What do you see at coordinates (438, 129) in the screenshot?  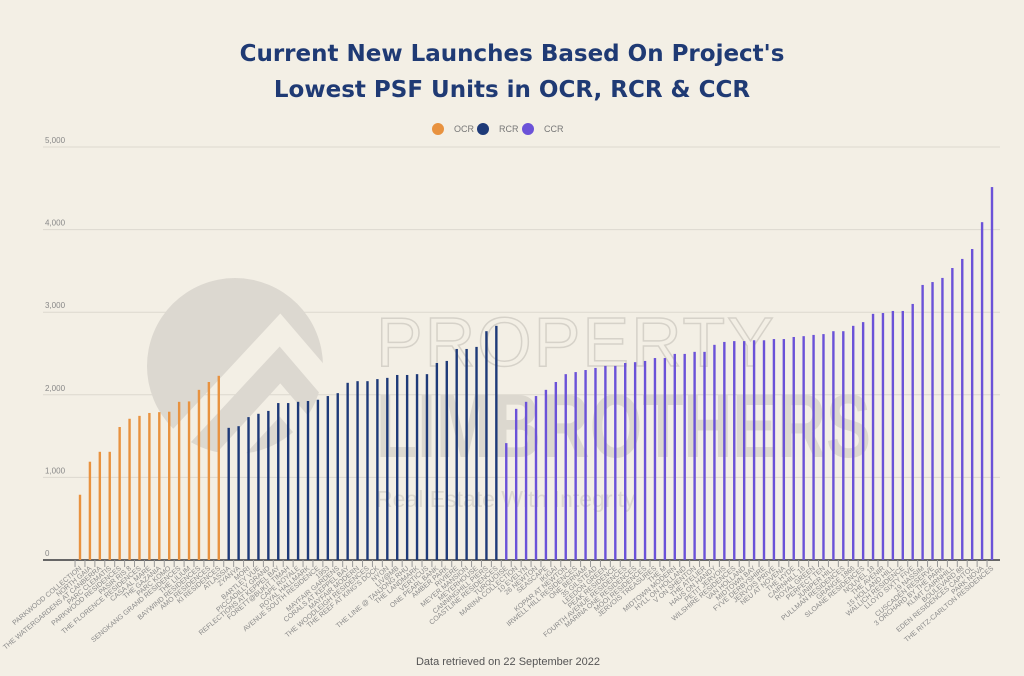 I see `legend-swatch-ocr` at bounding box center [438, 129].